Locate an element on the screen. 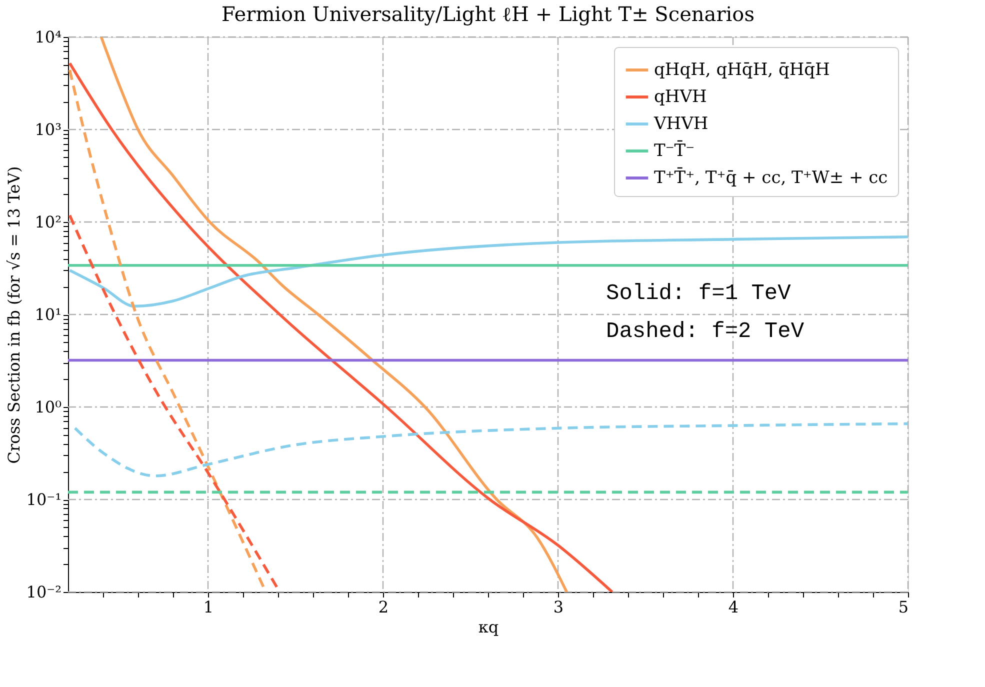  annotation: Solid: f=1 TeV is located at coordinates (699, 293).